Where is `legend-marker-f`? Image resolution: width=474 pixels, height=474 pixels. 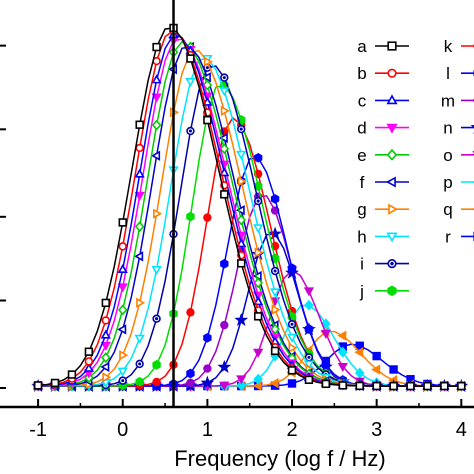 legend-marker-f is located at coordinates (391, 182).